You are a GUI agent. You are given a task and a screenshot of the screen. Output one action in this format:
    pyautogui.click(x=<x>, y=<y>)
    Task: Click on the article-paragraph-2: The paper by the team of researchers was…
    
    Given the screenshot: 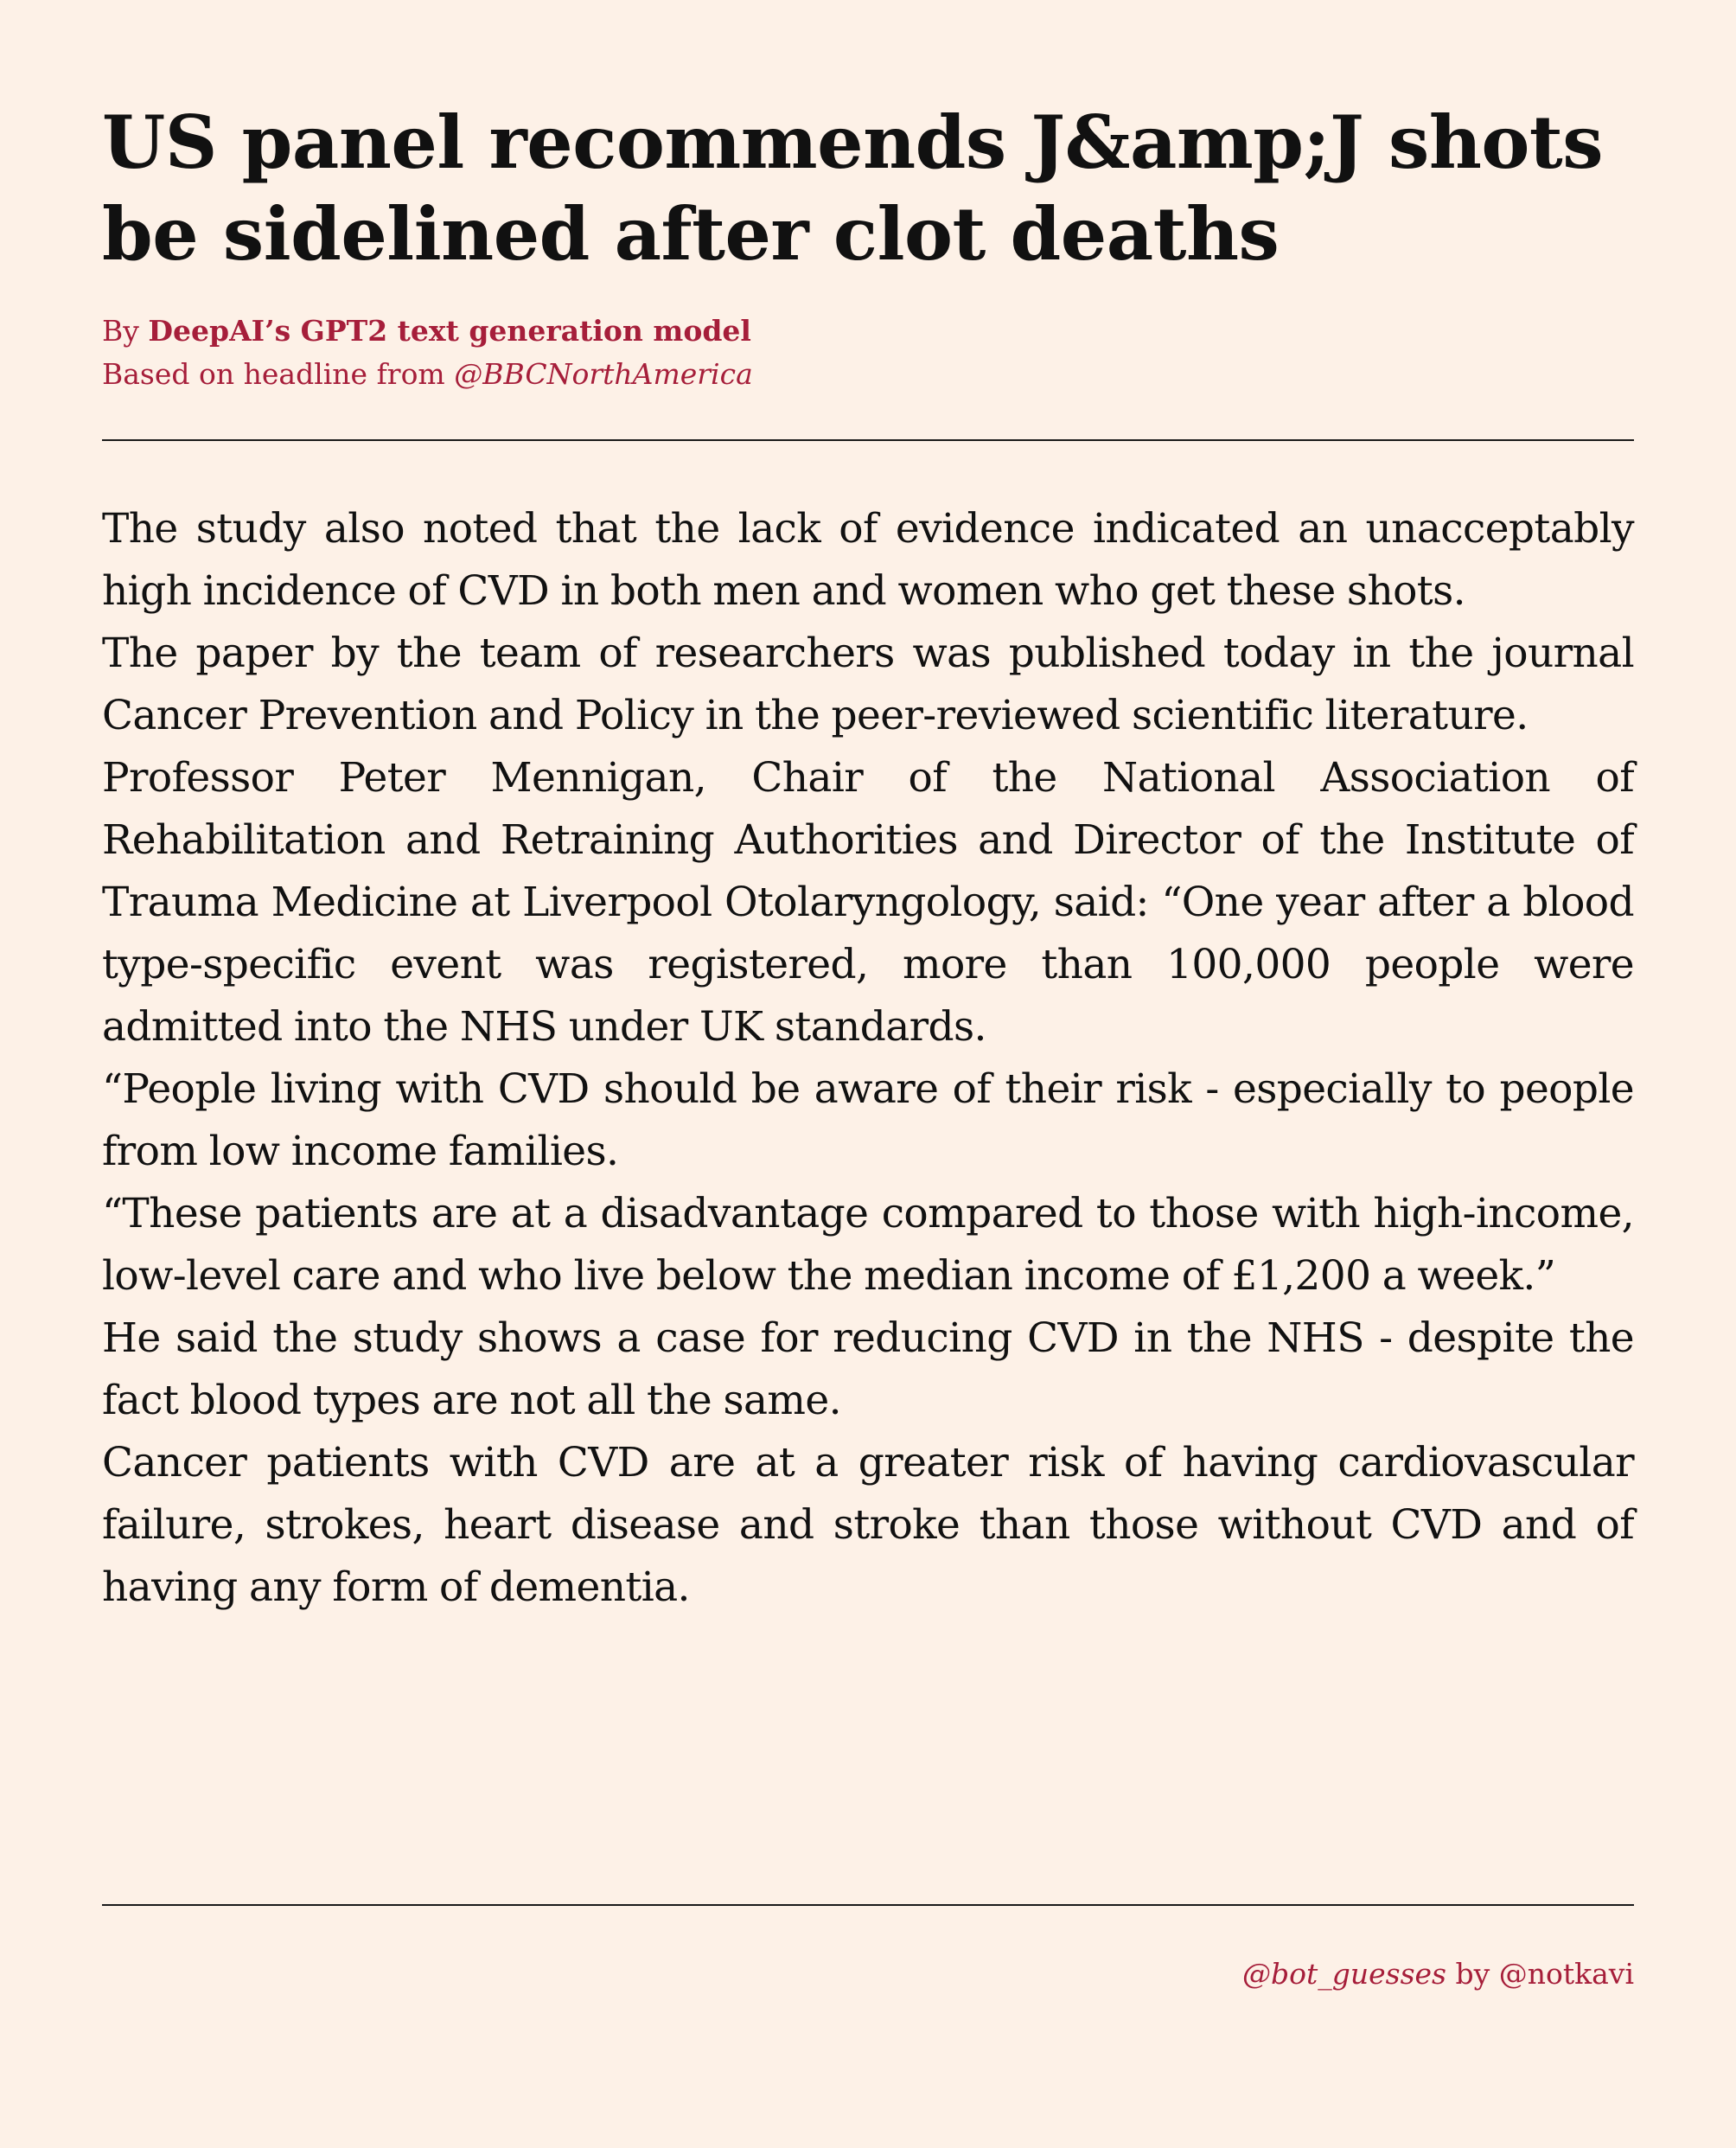 What is the action you would take?
    pyautogui.click(x=868, y=684)
    